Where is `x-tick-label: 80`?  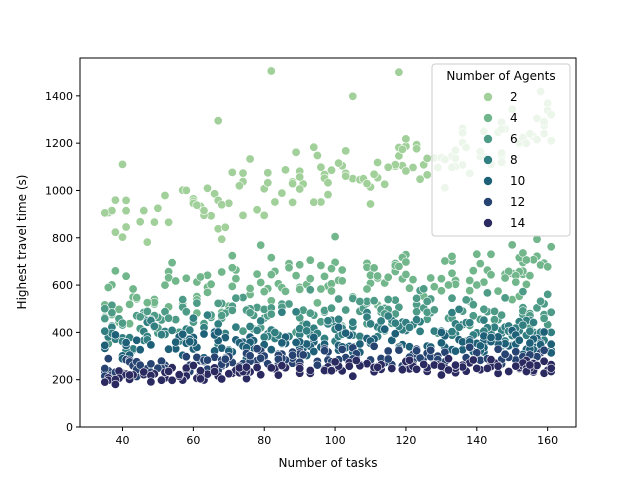 x-tick-label: 80 is located at coordinates (264, 440).